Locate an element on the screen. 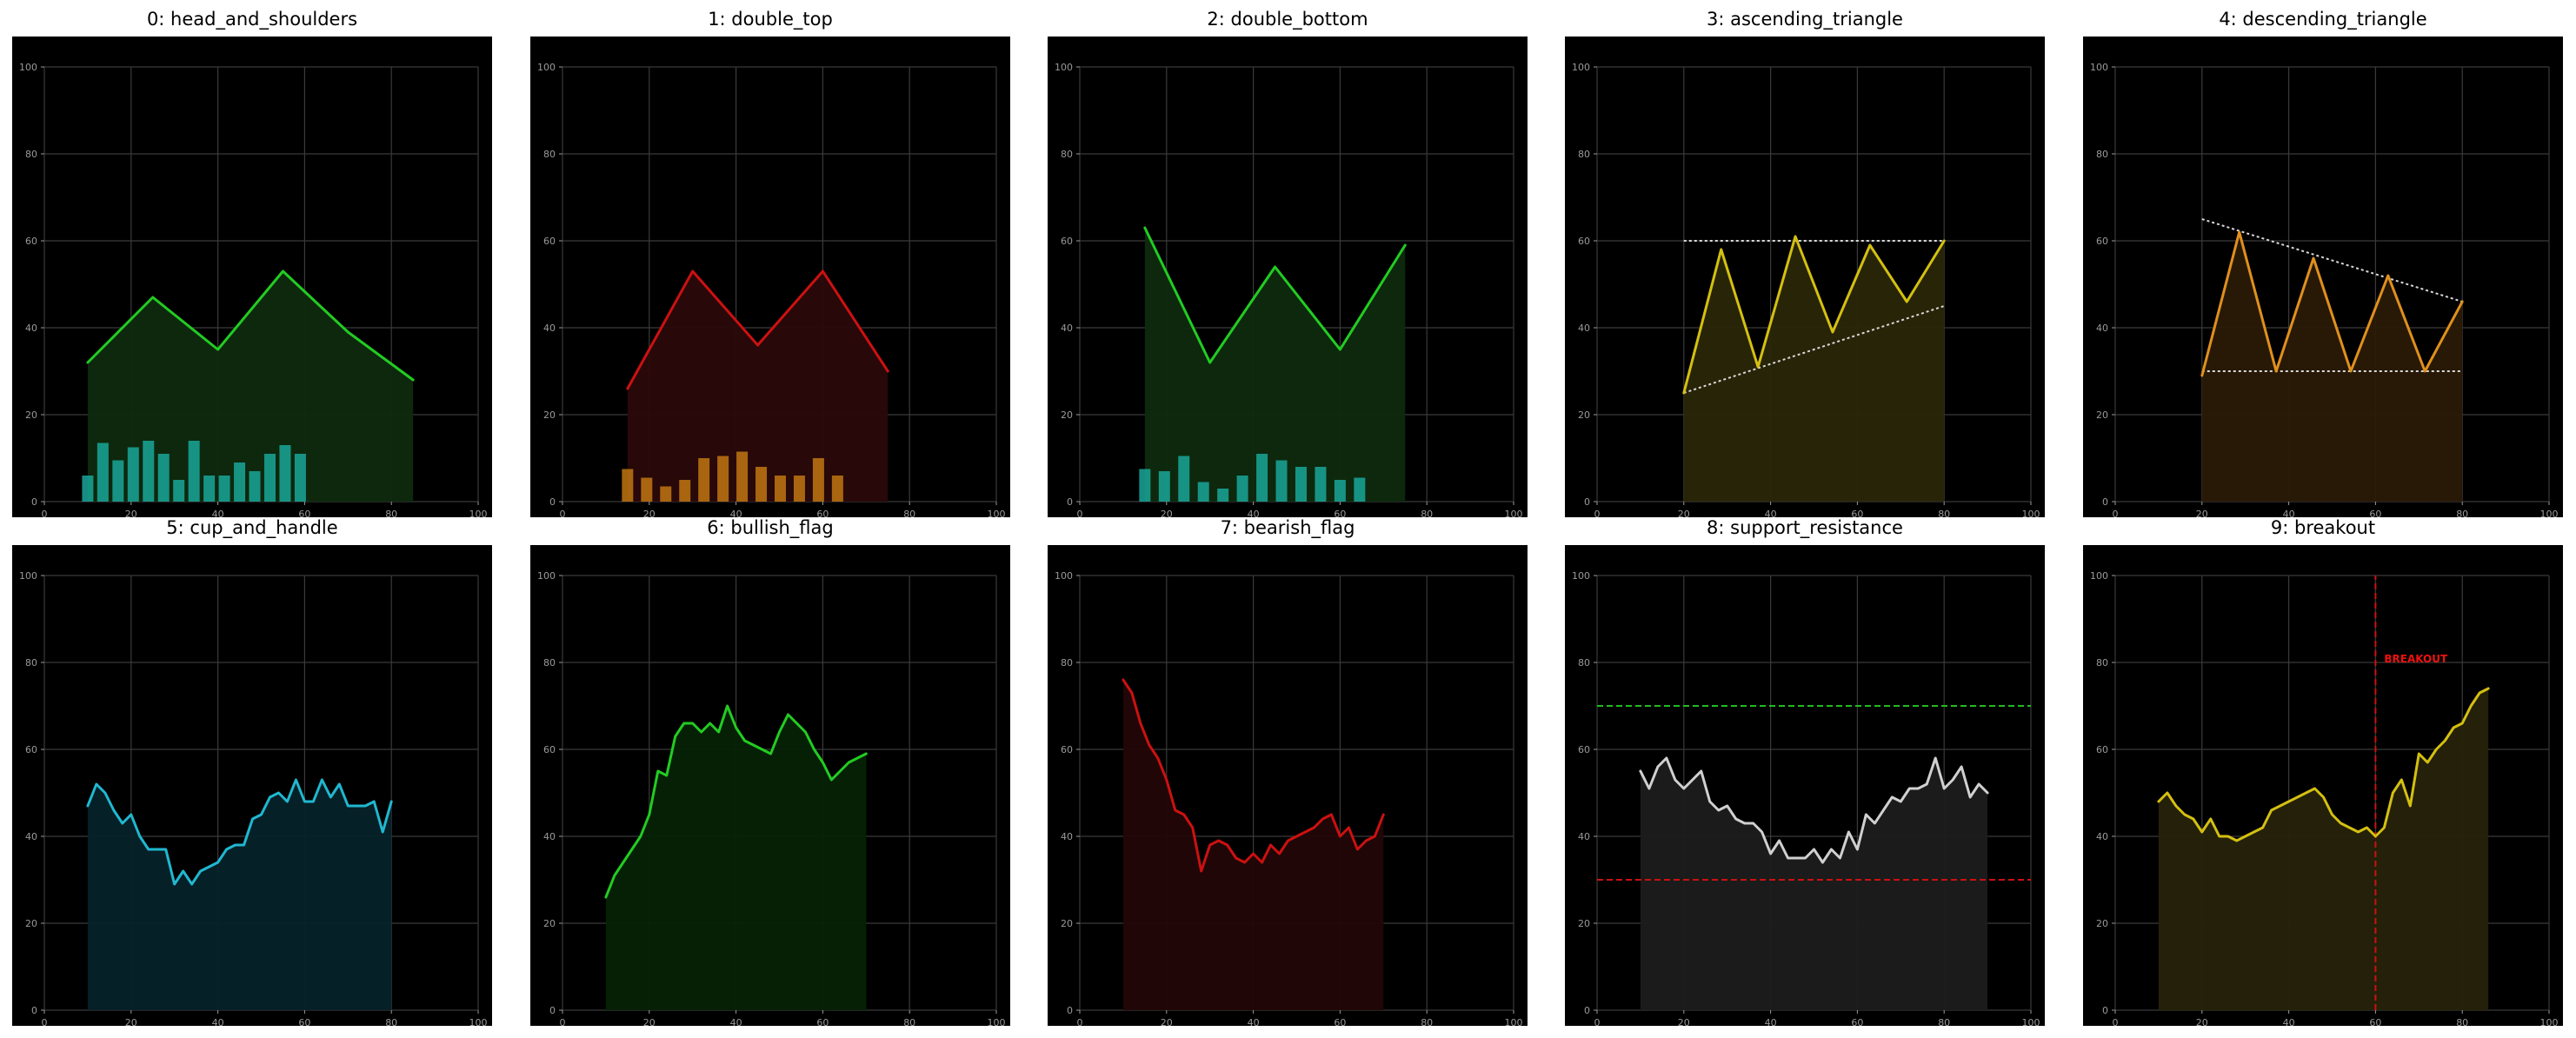 This screenshot has height=1038, width=2576. chart-title-7: 7: bearish_flag is located at coordinates (1288, 528).